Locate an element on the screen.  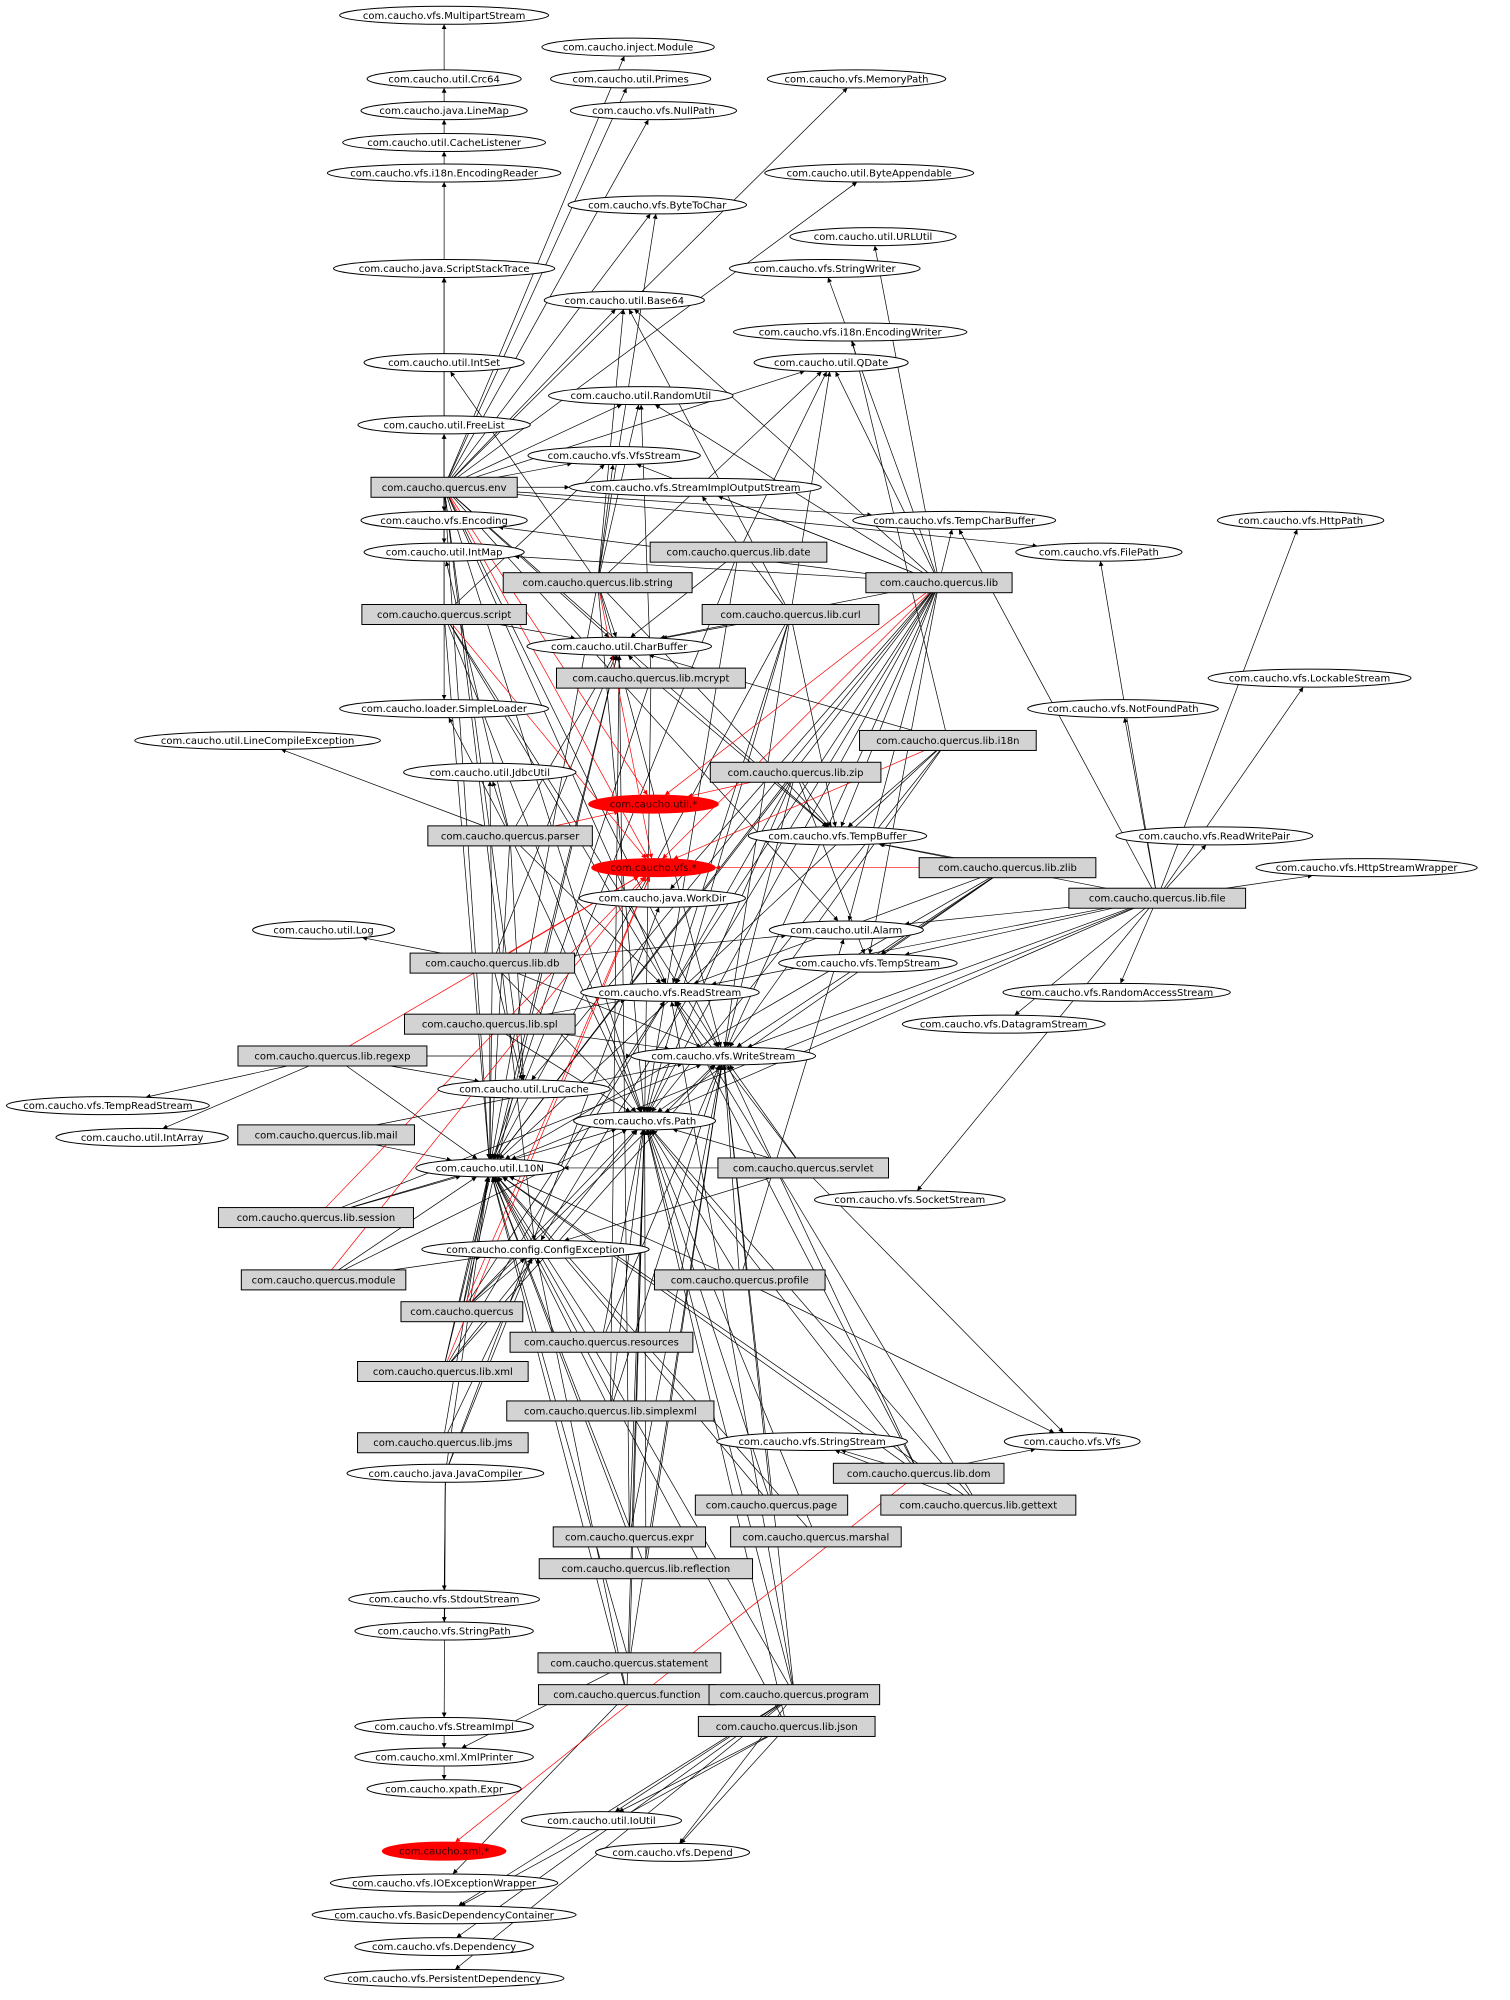
node-not-found-path: com.caucho.vfs.NotFoundPath is located at coordinates (1123, 709).